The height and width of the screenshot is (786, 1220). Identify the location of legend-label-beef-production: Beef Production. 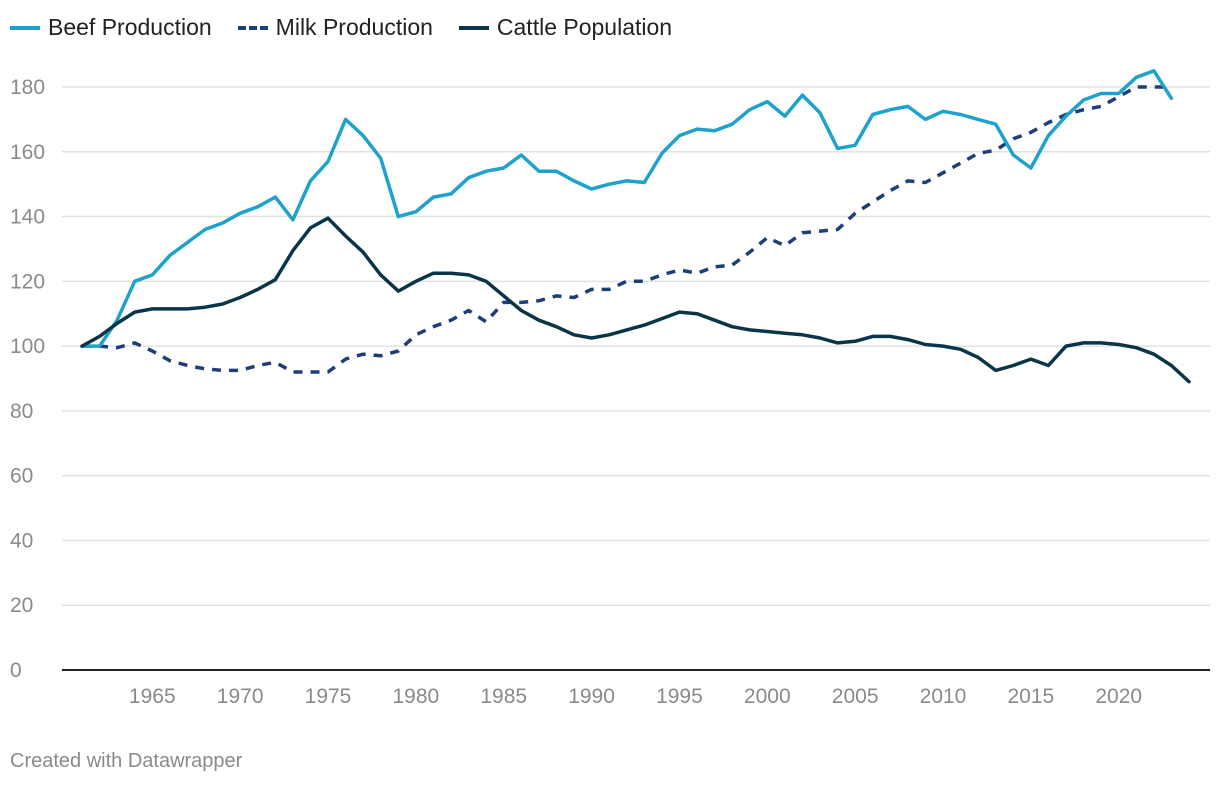
(130, 27).